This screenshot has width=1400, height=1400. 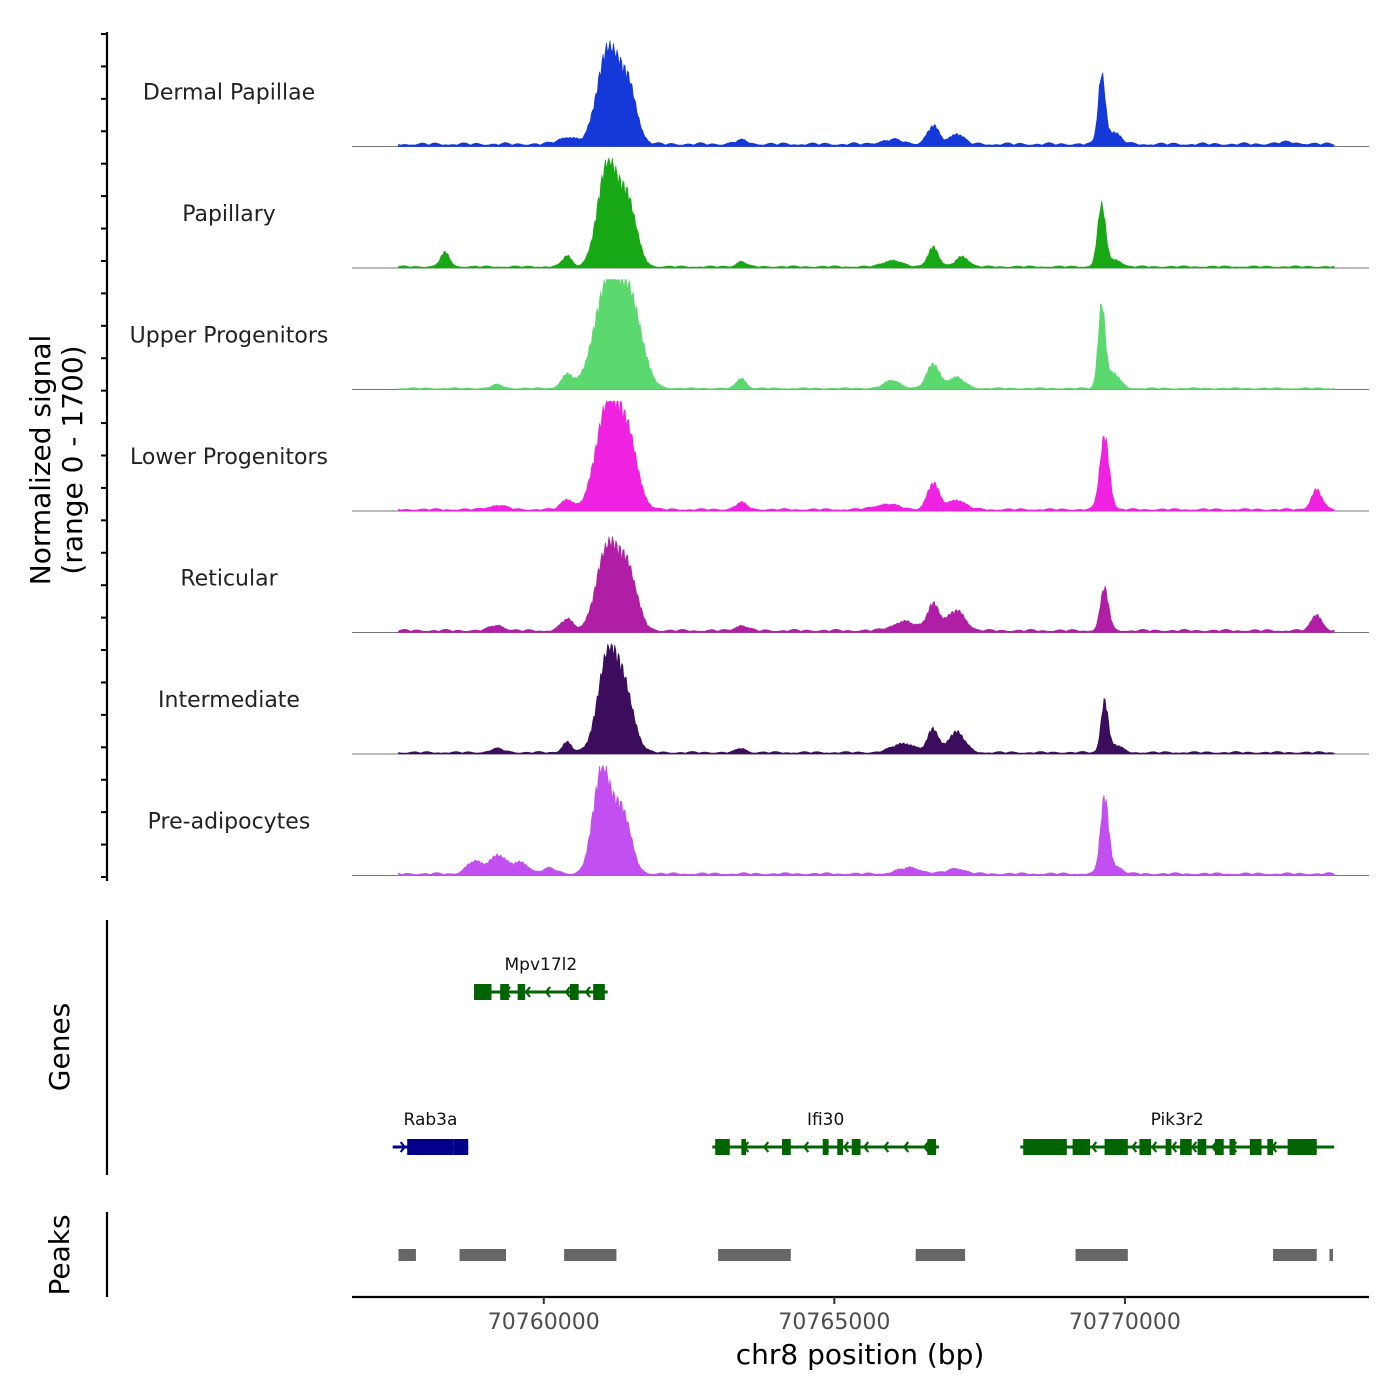 I want to click on y-axis-title: Normalized signal, so click(x=40, y=460).